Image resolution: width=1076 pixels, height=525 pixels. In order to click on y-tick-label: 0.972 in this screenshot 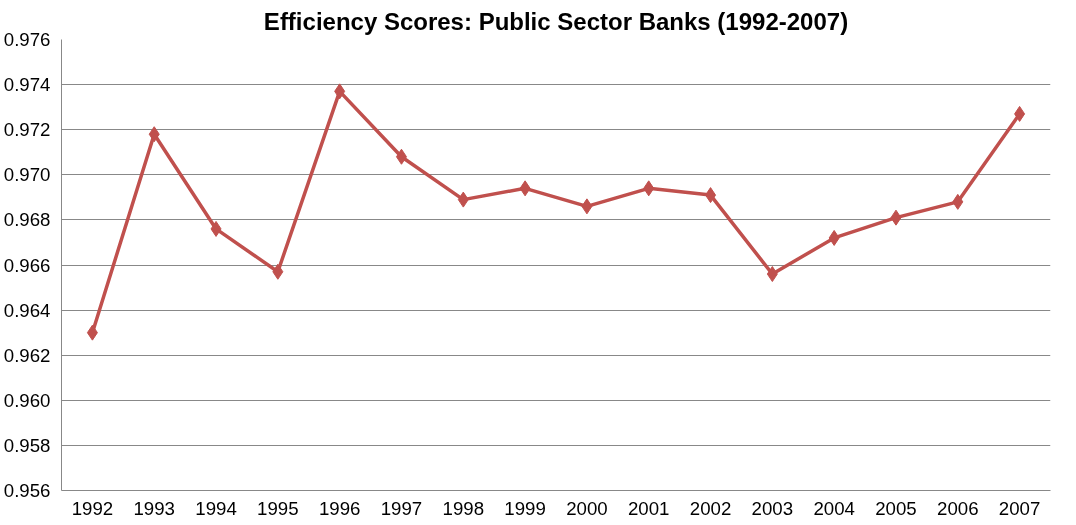, I will do `click(27, 130)`.